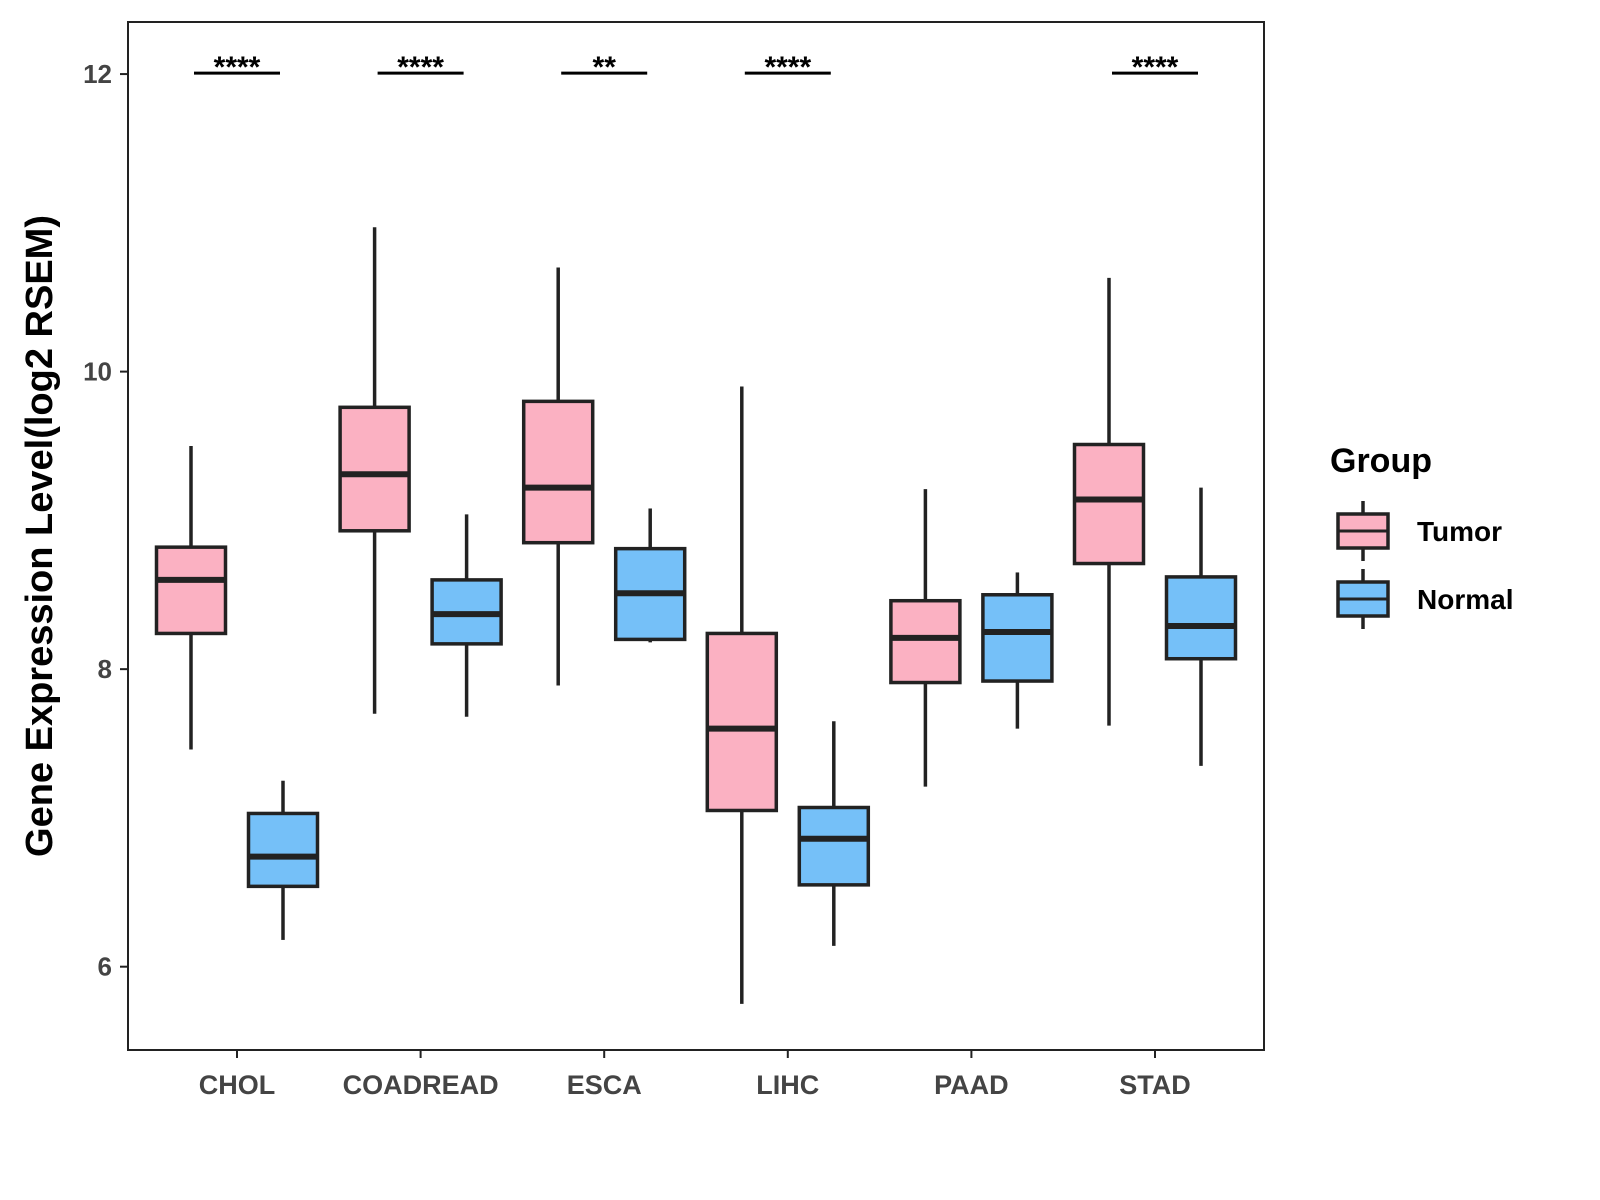 The width and height of the screenshot is (1600, 1200). I want to click on y-axis-label: Gene Expression Level(log2 RSEM), so click(40, 536).